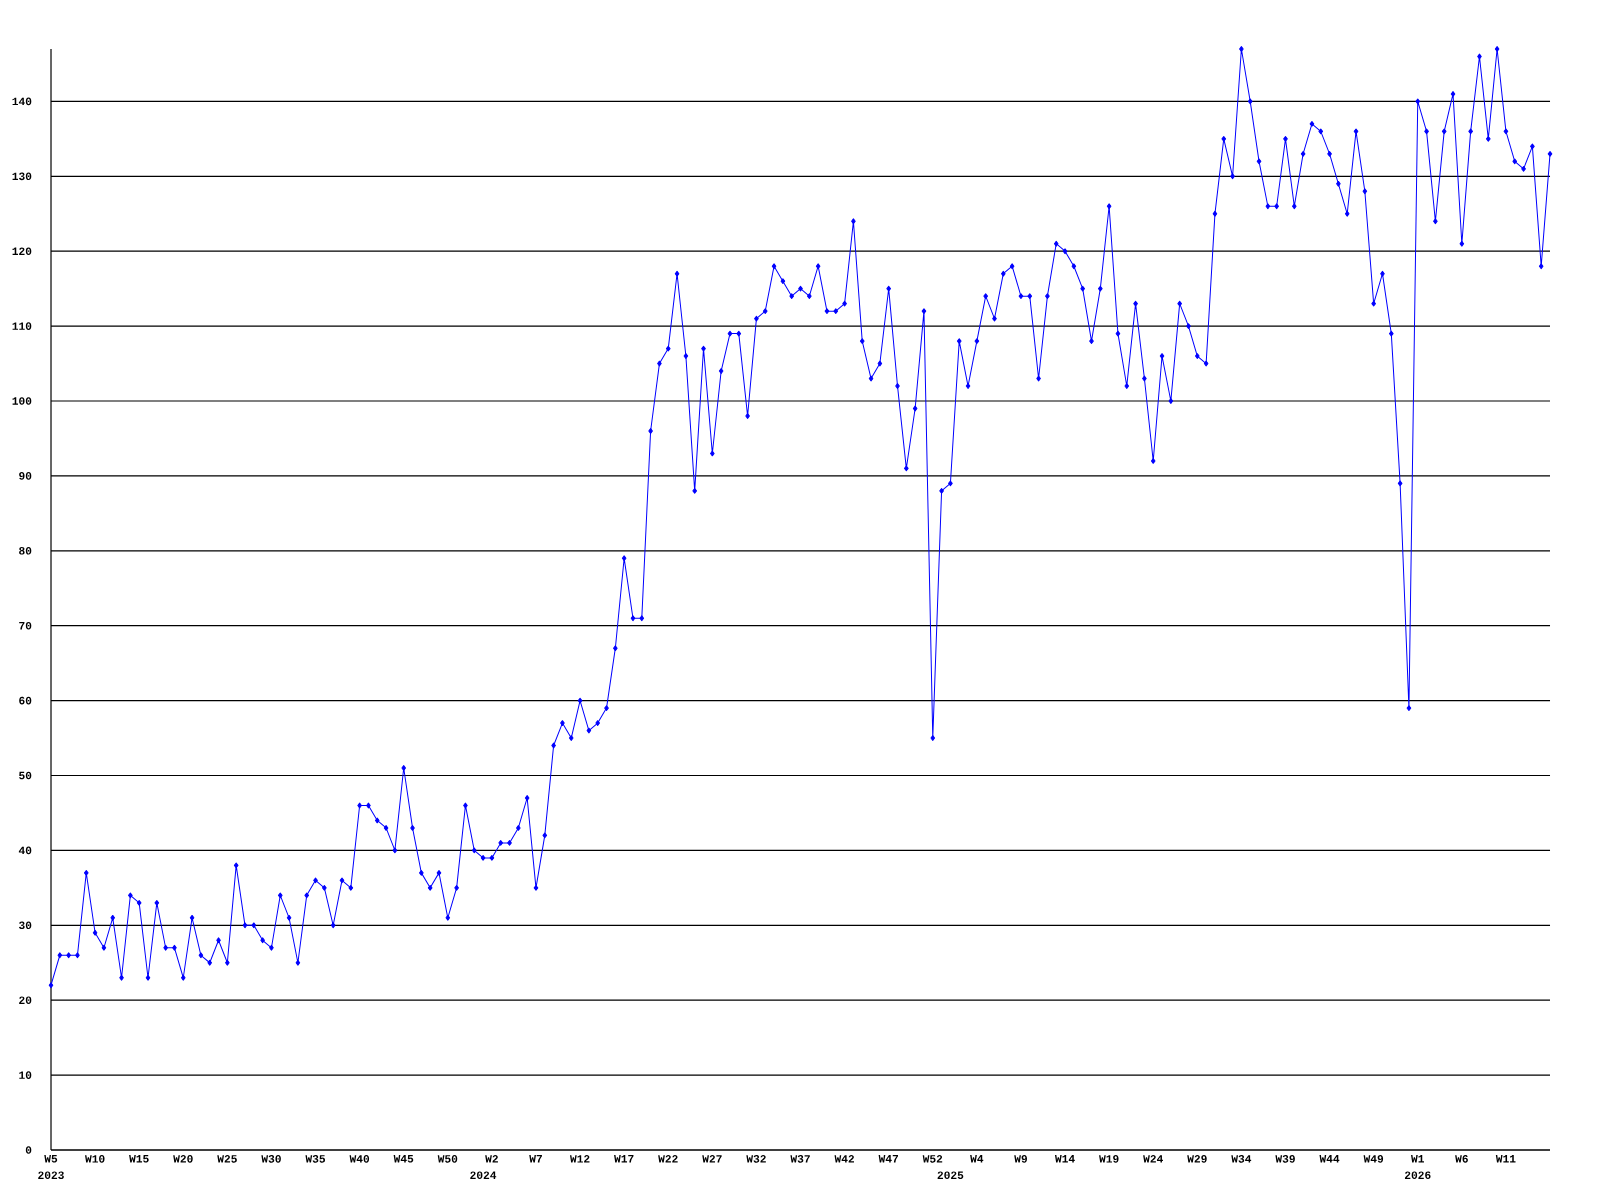  What do you see at coordinates (844, 1159) in the screenshot?
I see `x-tick-label: W42` at bounding box center [844, 1159].